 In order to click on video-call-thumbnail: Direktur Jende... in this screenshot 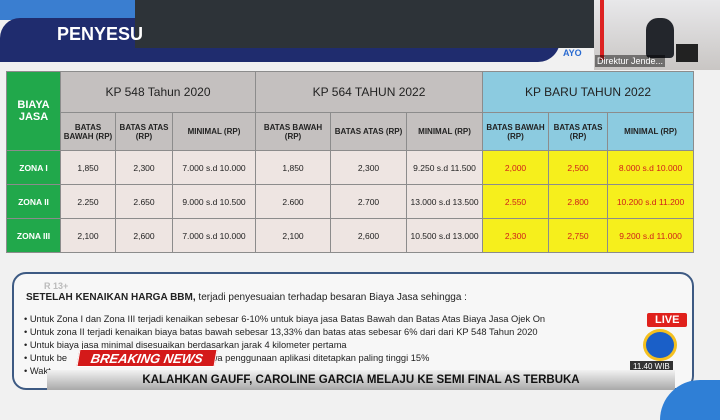, I will do `click(657, 35)`.